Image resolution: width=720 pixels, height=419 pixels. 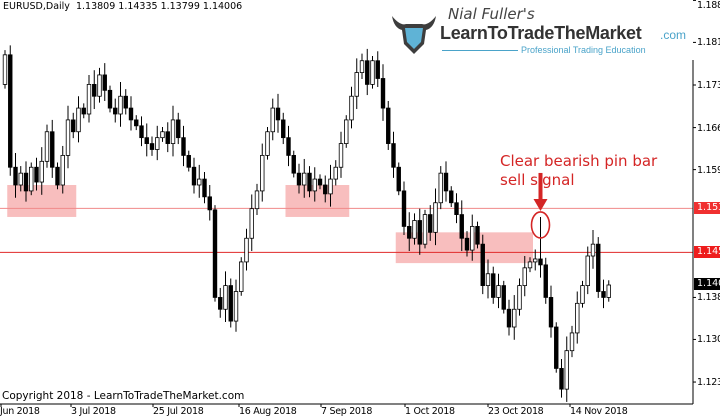 I want to click on pin-bar-marker, so click(x=540, y=205).